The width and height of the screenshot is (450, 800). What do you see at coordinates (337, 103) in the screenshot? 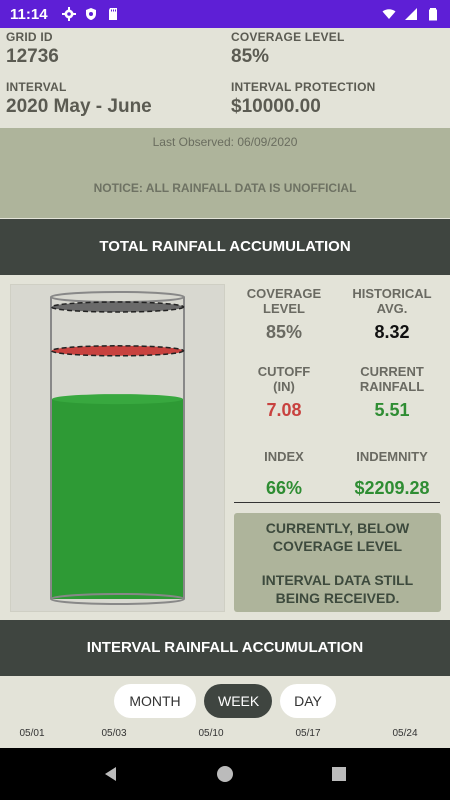
I see `interval-protection-cell: INTERVAL PROTECTION $10000.00` at bounding box center [337, 103].